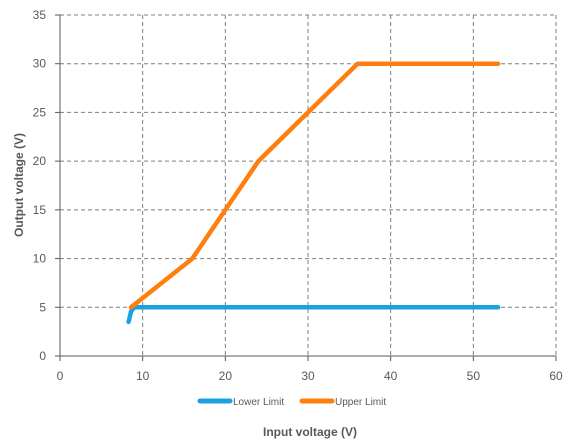  I want to click on y-tick-label: 20, so click(40, 161).